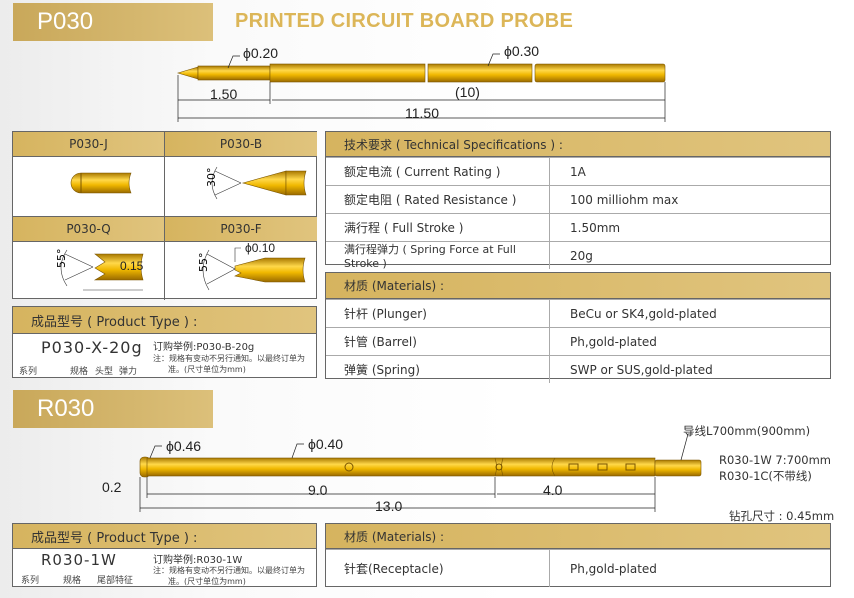 The image size is (854, 598). Describe the element at coordinates (438, 313) in the screenshot. I see `material-label: 针杆 (Plunger)` at that location.